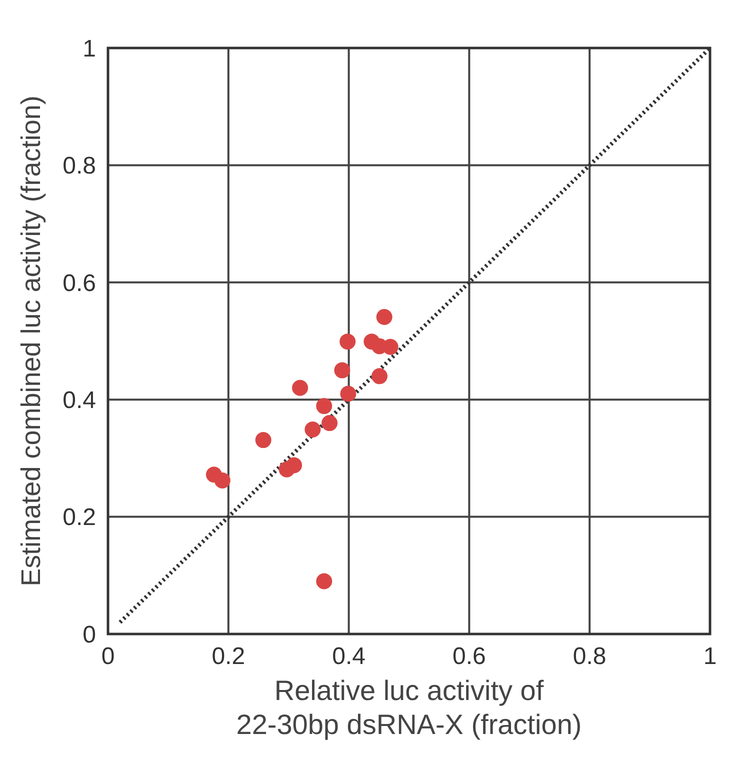 The width and height of the screenshot is (740, 772). I want to click on x-tick-label: 0, so click(108, 656).